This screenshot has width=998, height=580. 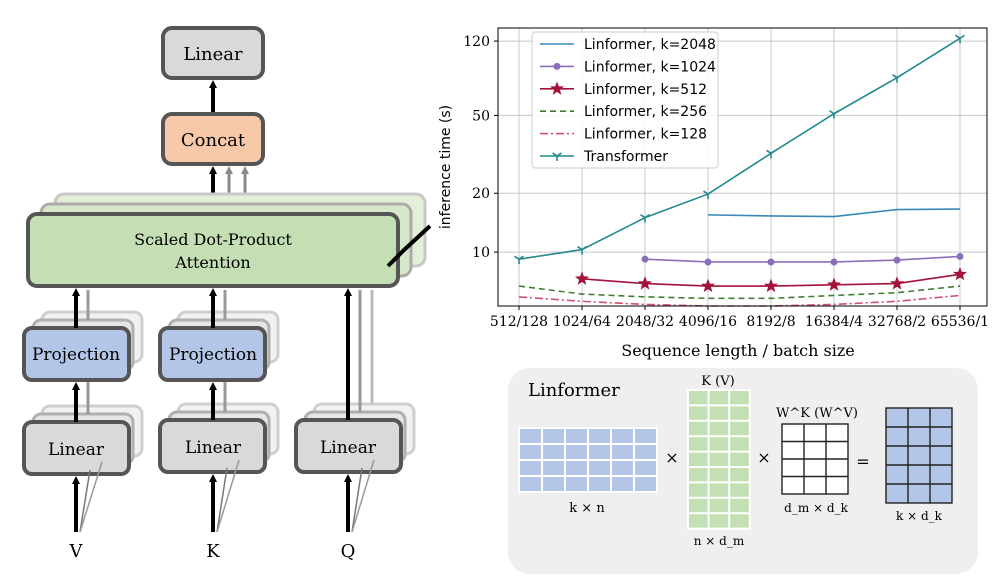 I want to click on input-v-label: V, so click(x=76, y=551).